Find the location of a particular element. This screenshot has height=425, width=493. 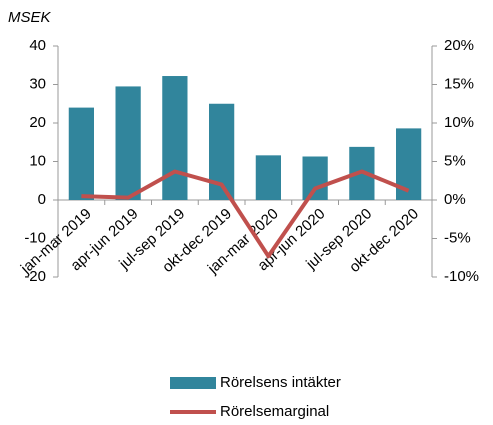

legend-label: Rörelsemarginal is located at coordinates (274, 411).